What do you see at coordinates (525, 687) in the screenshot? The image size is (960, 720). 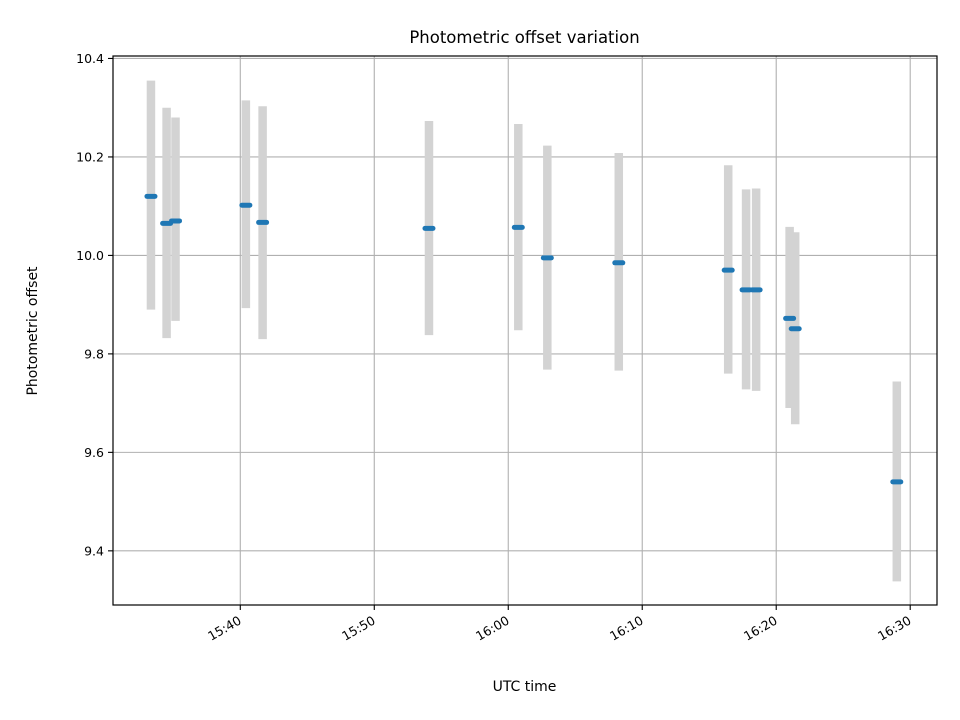 I see `x-axis-title: UTC time` at bounding box center [525, 687].